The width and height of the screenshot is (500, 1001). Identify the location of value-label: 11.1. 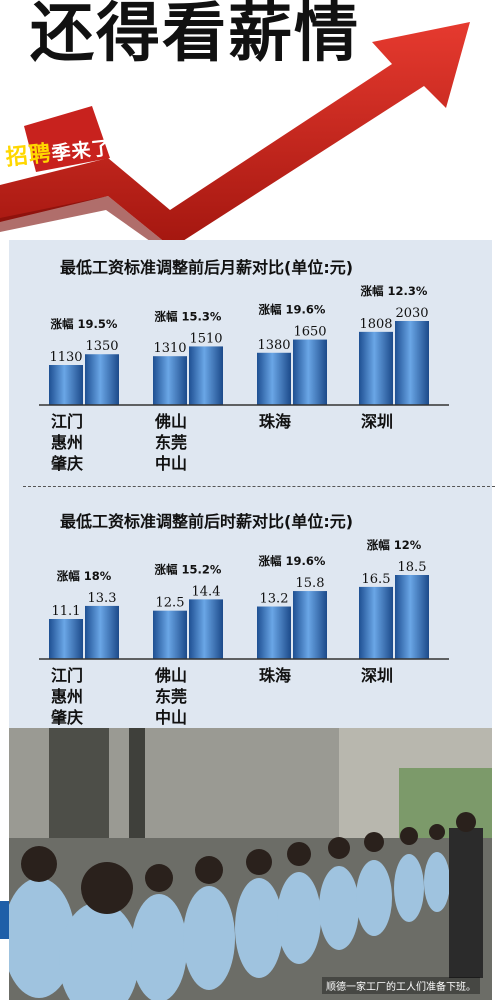
(66, 611).